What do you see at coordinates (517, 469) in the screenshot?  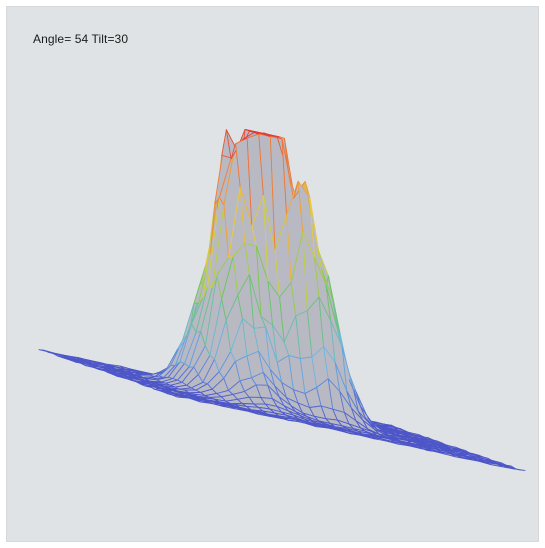 I see `surface-cell` at bounding box center [517, 469].